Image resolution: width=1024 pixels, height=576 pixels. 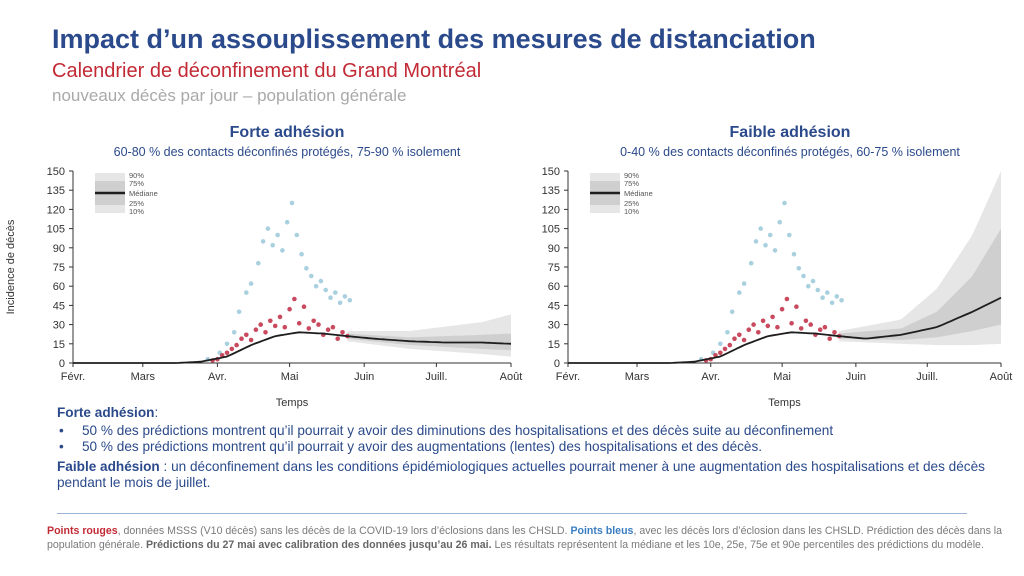 What do you see at coordinates (551, 230) in the screenshot?
I see `chart2-y-tick-label: 105` at bounding box center [551, 230].